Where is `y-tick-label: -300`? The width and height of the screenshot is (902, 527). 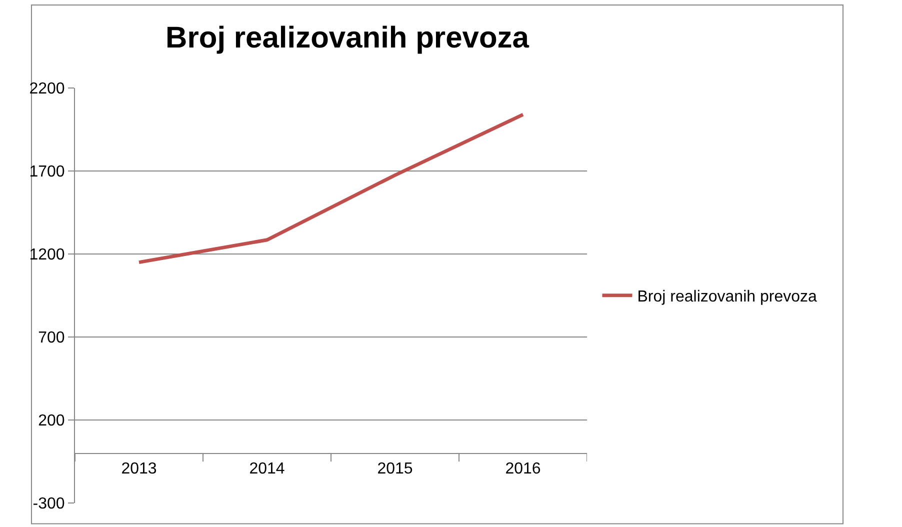 y-tick-label: -300 is located at coordinates (48, 504).